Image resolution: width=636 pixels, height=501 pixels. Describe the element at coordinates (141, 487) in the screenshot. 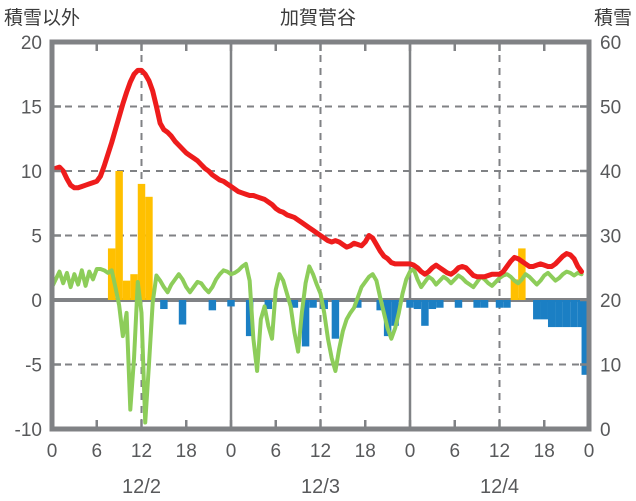

I see `x-axis-day-label: 12/2` at that location.